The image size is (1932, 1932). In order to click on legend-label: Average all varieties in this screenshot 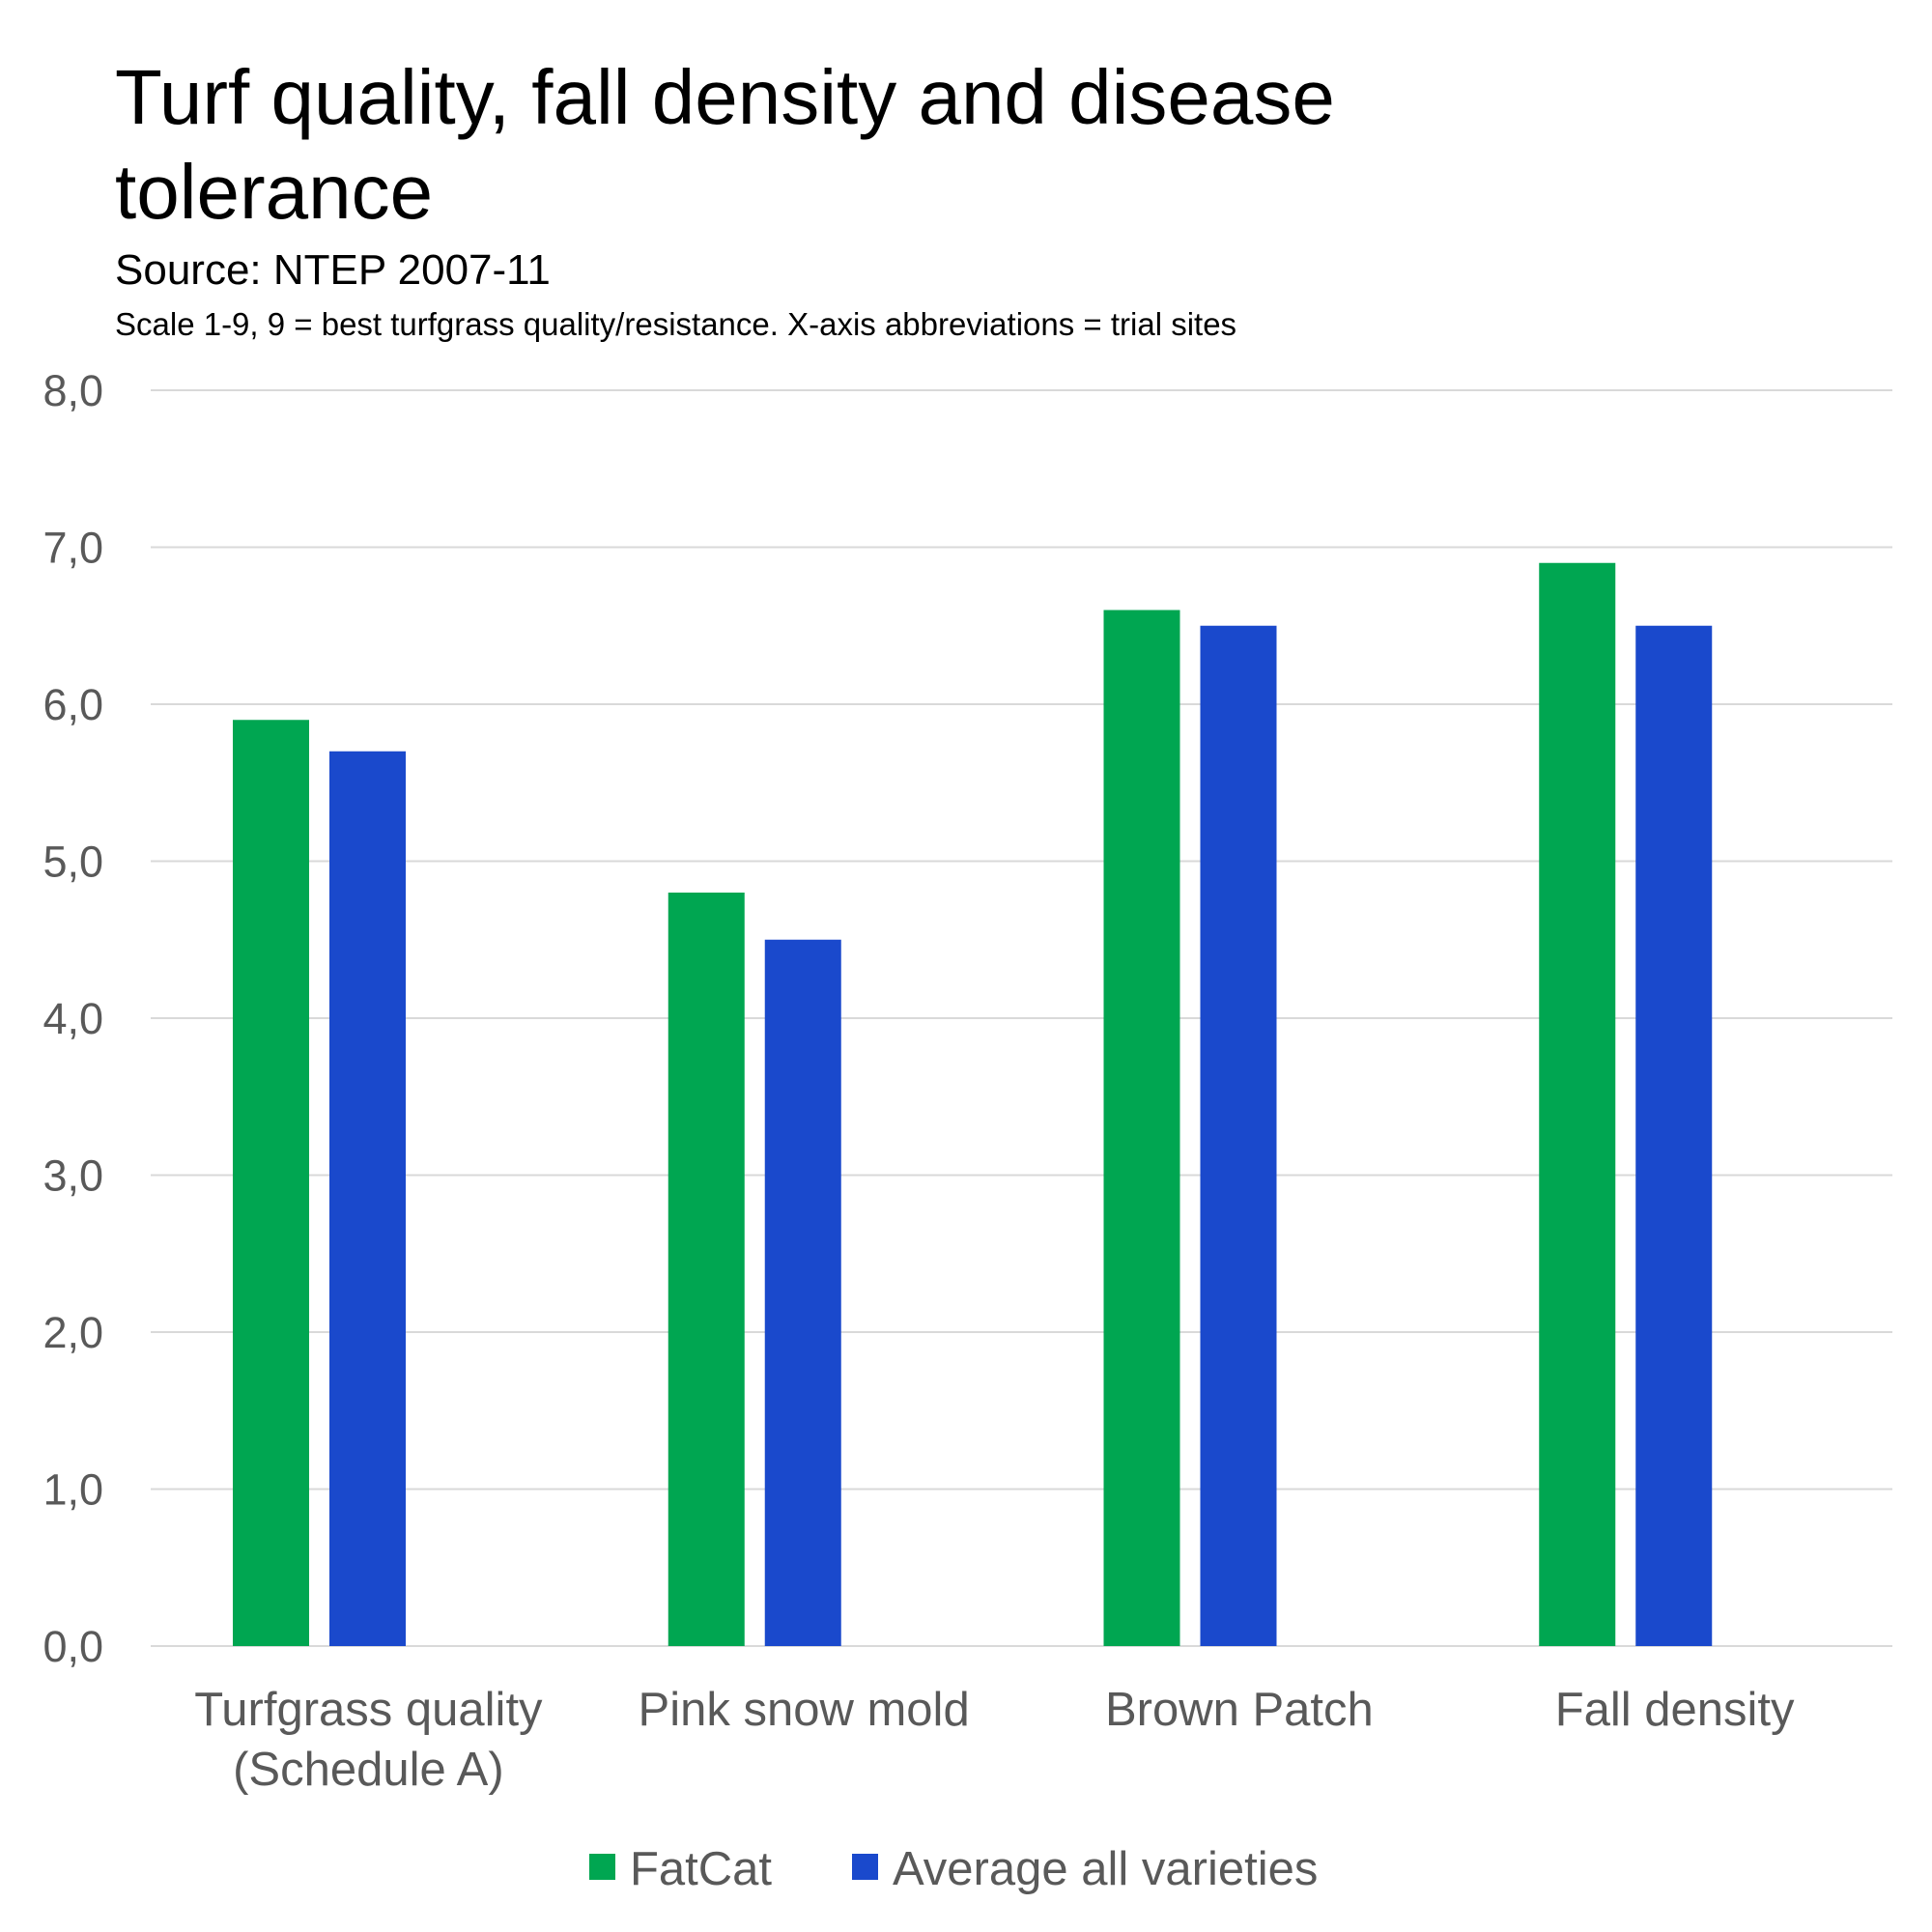, I will do `click(1105, 1869)`.